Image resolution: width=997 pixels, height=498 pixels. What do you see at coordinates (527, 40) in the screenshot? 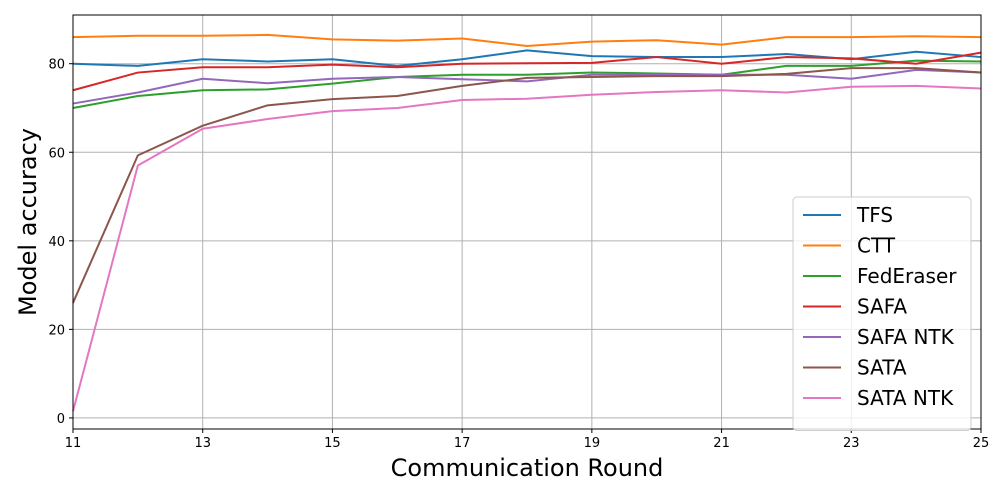
I see `series-line-ctt` at bounding box center [527, 40].